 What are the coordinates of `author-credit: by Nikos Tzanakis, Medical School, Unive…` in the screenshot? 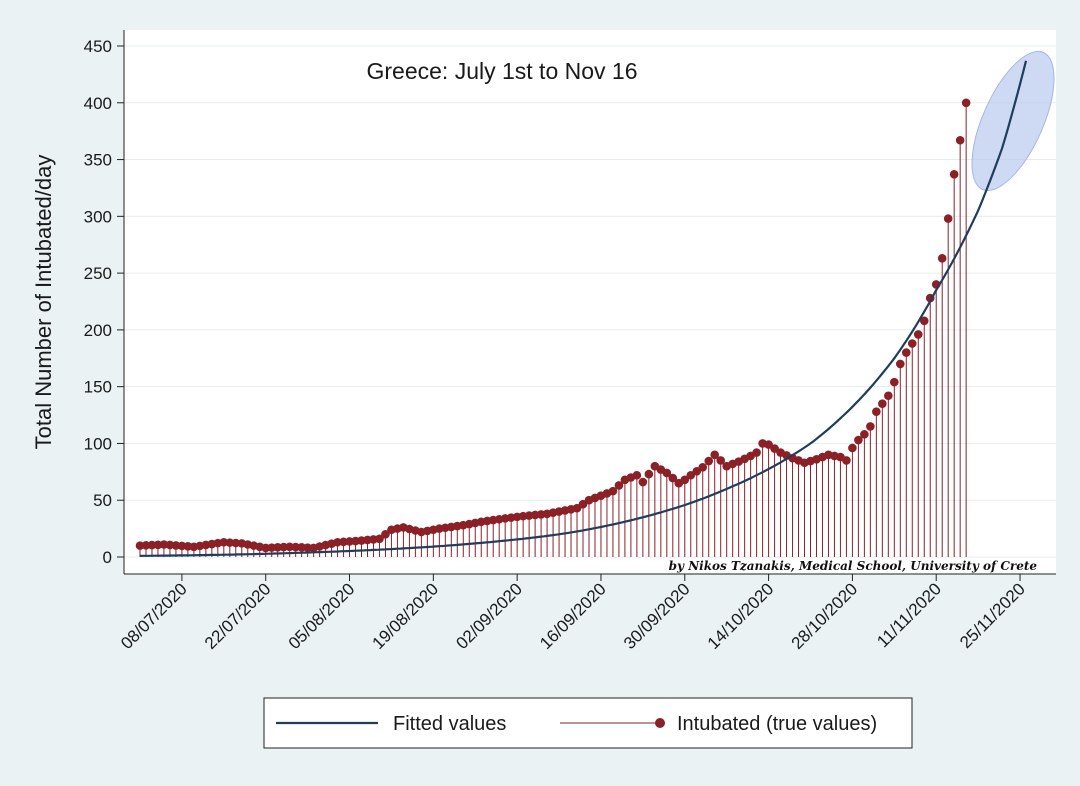 It's located at (853, 566).